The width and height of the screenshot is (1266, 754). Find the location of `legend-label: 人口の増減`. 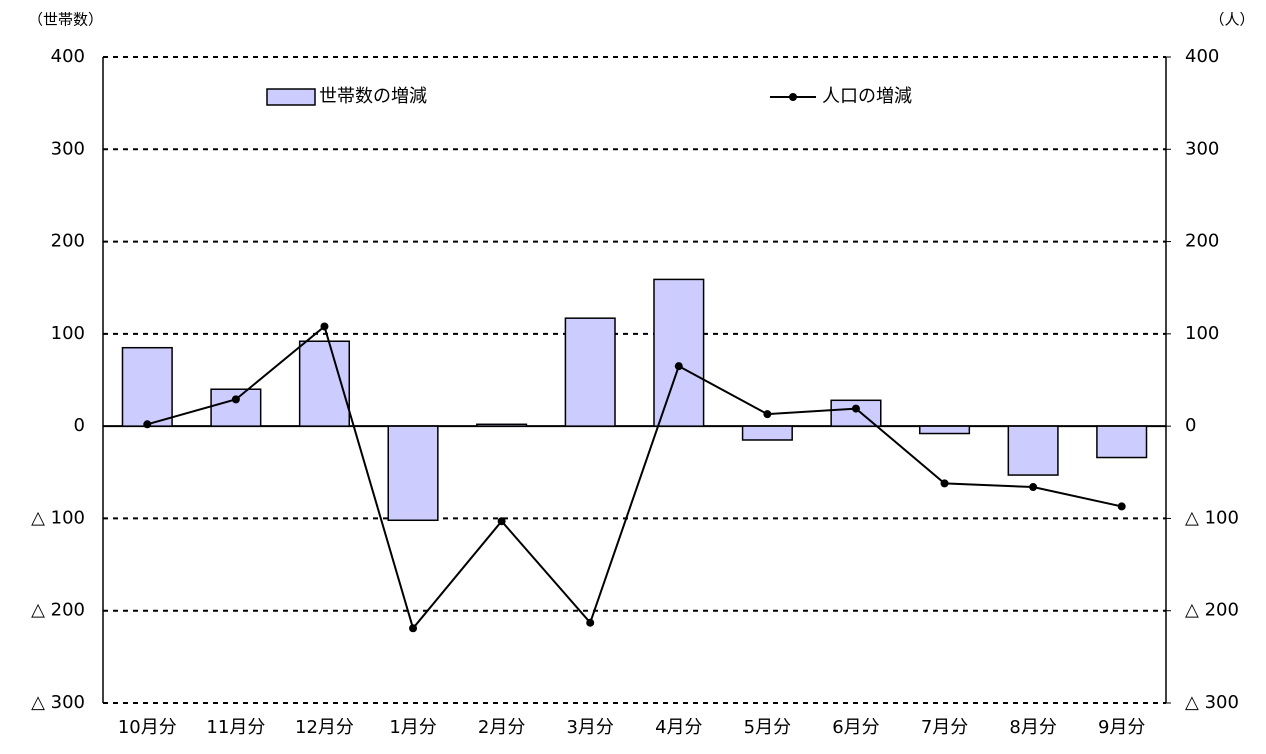

legend-label: 人口の増減 is located at coordinates (867, 96).